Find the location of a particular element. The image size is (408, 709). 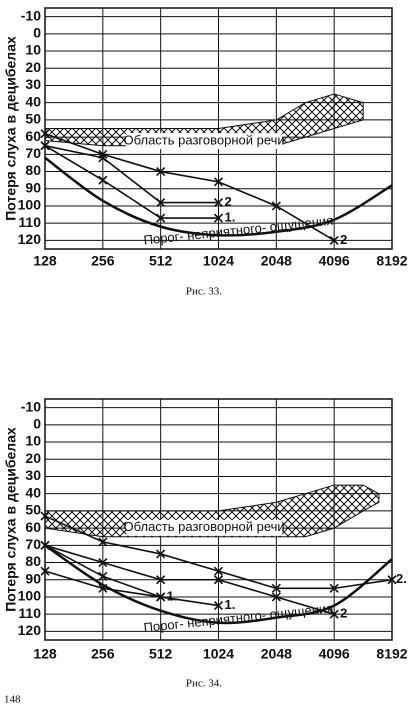

series-label: 2. is located at coordinates (401, 578).